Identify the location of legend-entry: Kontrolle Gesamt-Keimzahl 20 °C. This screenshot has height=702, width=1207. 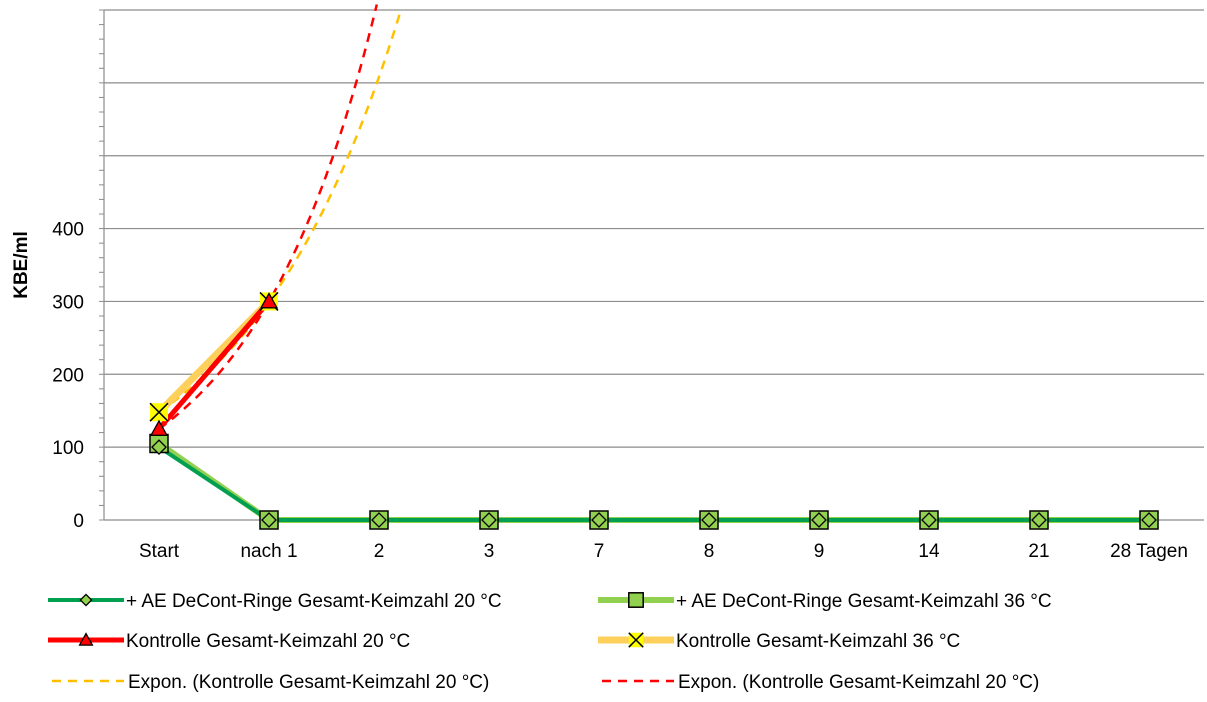
(229, 641).